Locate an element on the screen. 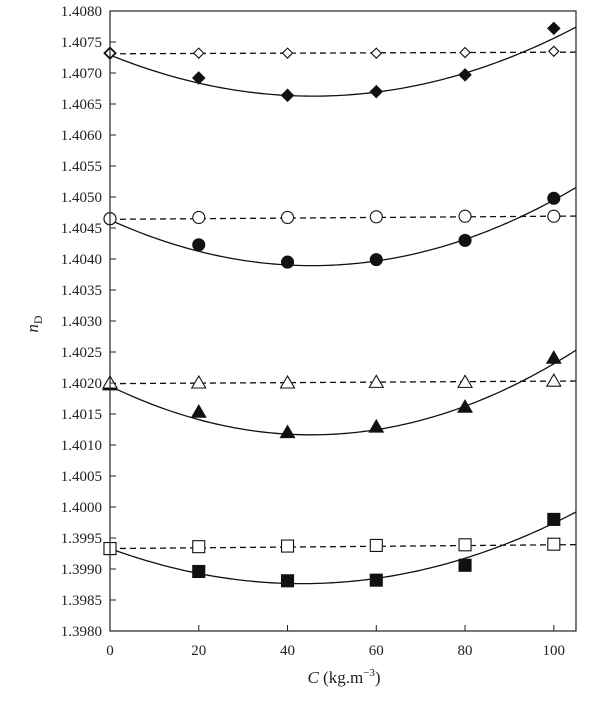 The height and width of the screenshot is (709, 600). x-axis-label-unit: (kg.m is located at coordinates (341, 677).